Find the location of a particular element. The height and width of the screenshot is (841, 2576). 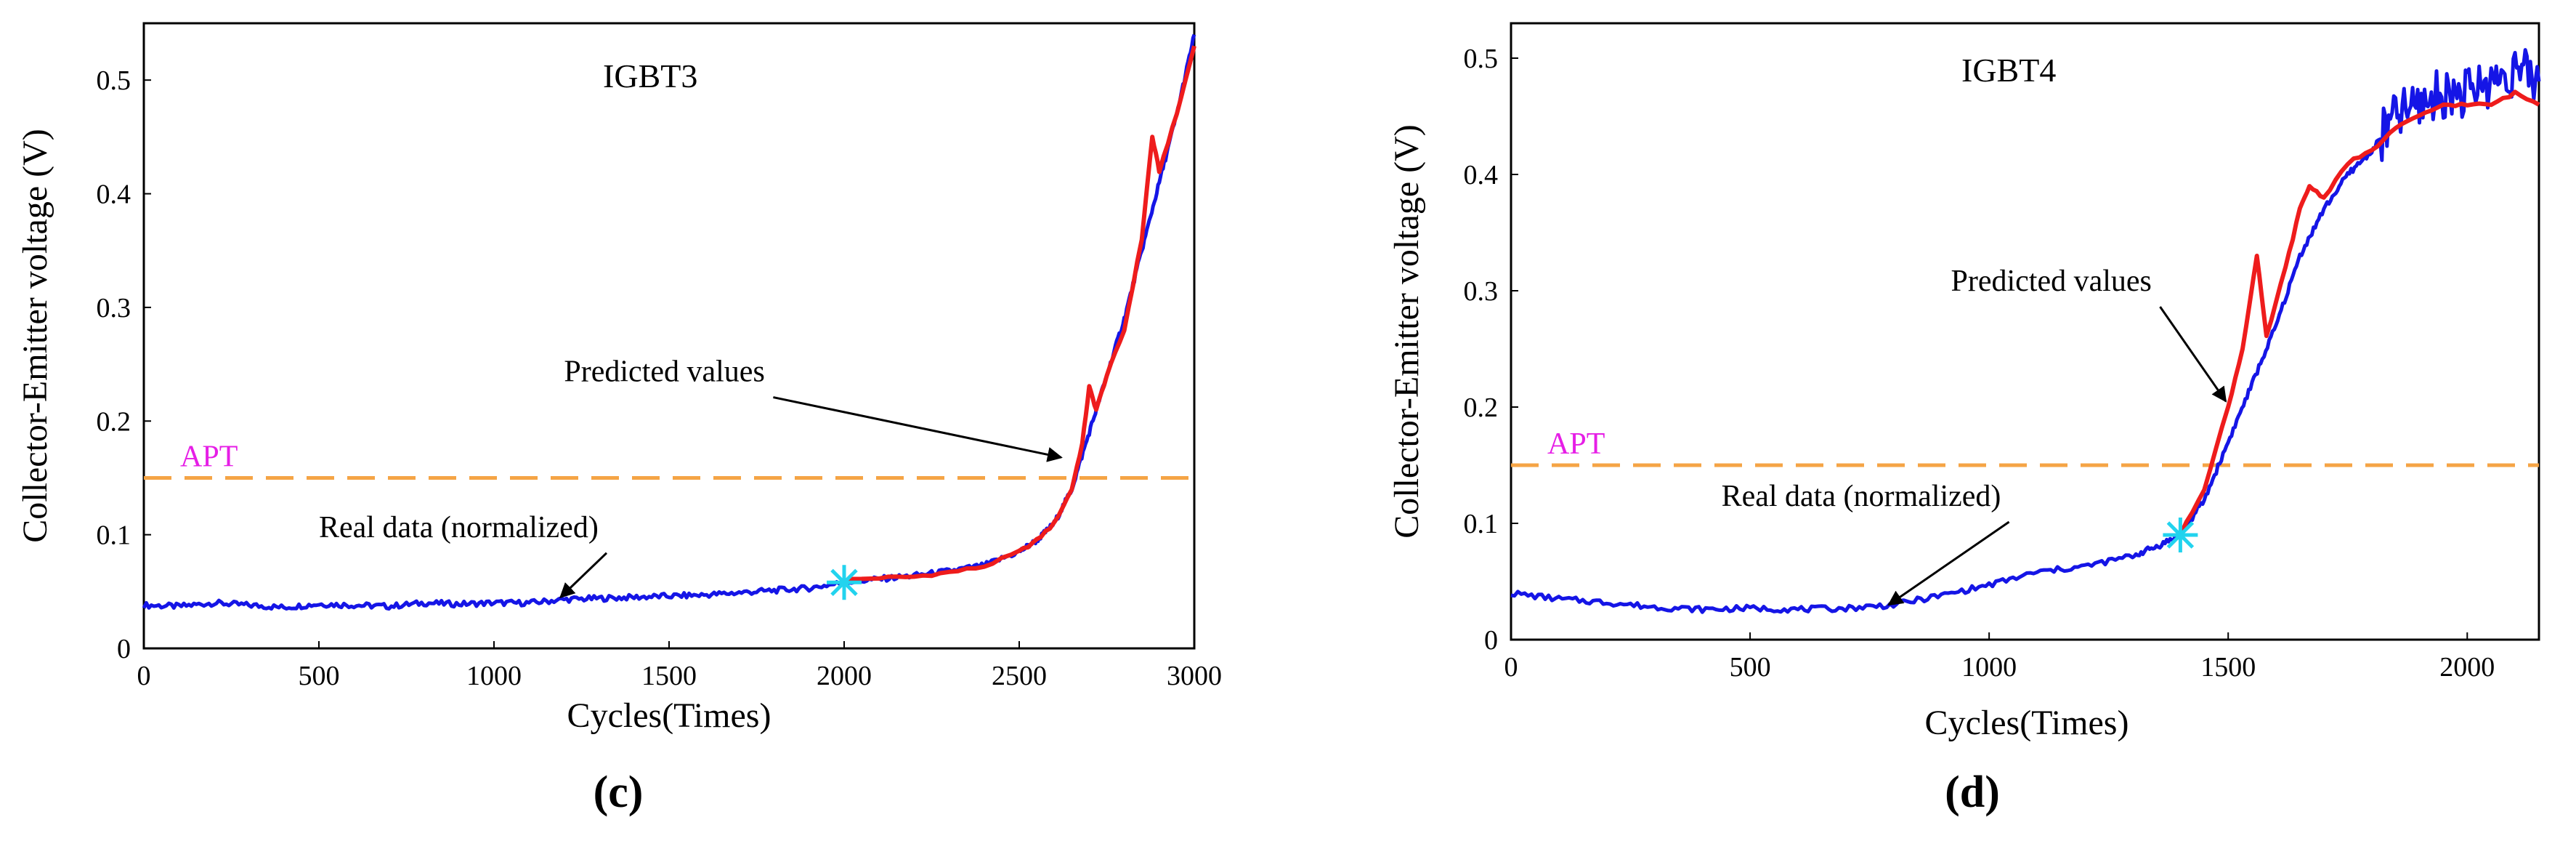

panel-label: (c) is located at coordinates (619, 792).